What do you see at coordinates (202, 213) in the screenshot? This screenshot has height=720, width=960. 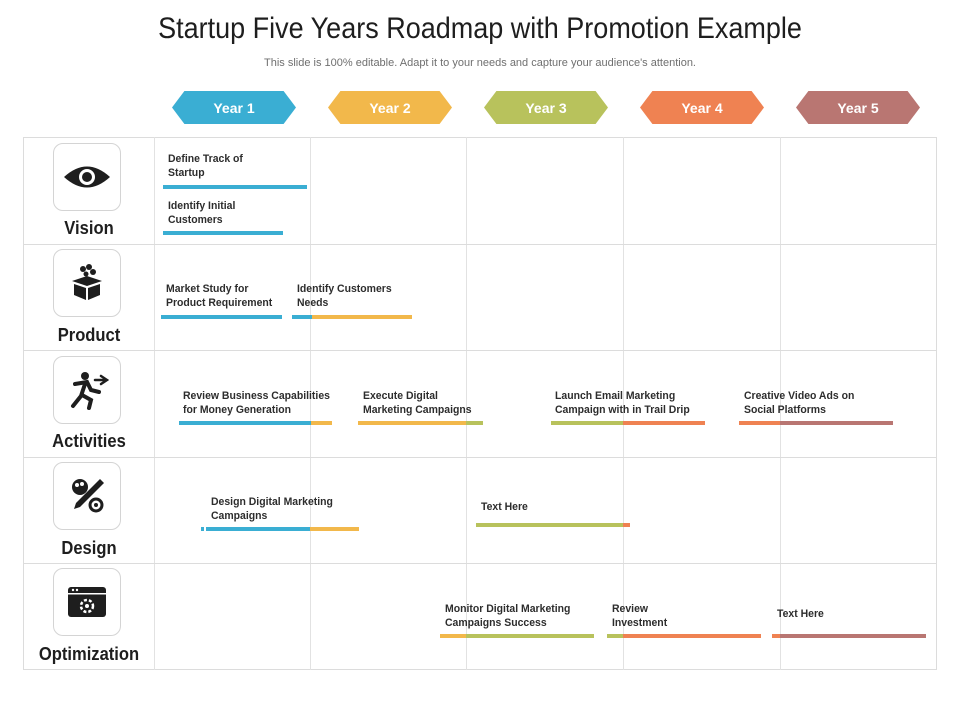 I see `task-label: Identify Initial Customers` at bounding box center [202, 213].